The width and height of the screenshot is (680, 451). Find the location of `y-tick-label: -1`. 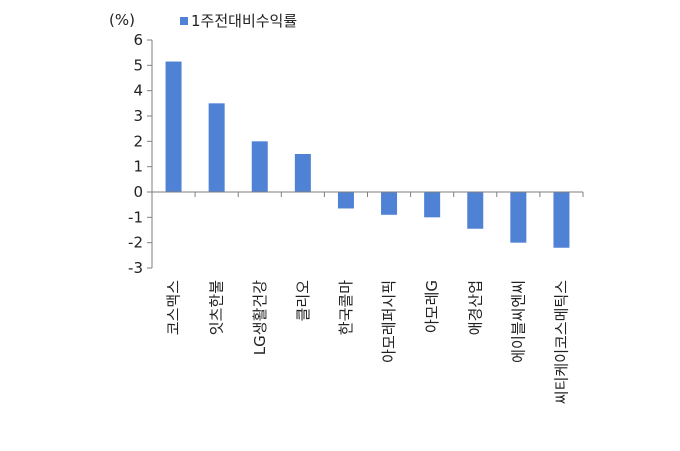

y-tick-label: -1 is located at coordinates (135, 217).